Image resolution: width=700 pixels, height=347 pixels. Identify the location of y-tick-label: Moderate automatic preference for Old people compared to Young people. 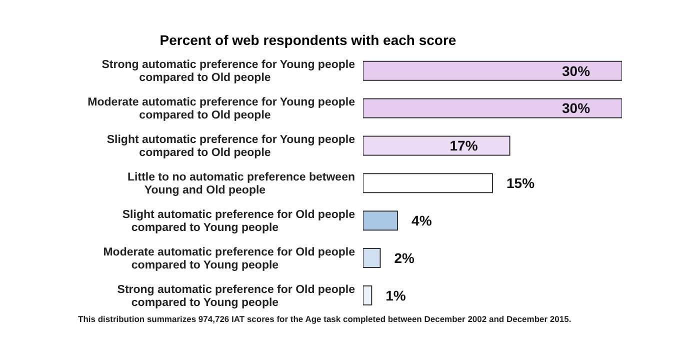
(229, 259).